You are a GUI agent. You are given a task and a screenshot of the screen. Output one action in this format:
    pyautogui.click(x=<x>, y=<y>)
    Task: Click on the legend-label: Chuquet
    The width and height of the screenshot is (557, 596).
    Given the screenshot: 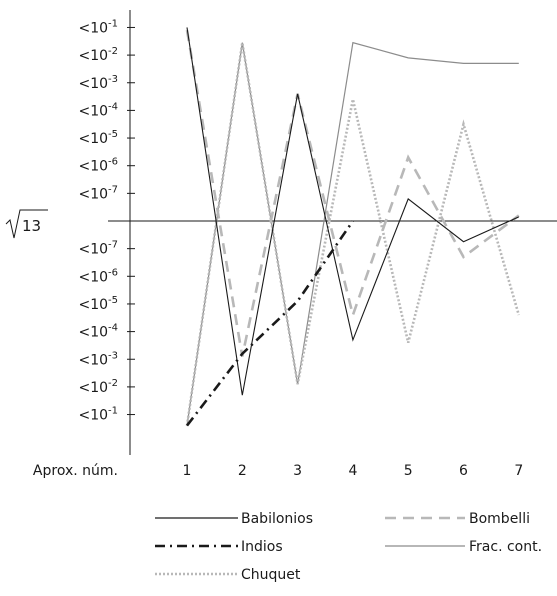 What is the action you would take?
    pyautogui.click(x=271, y=575)
    